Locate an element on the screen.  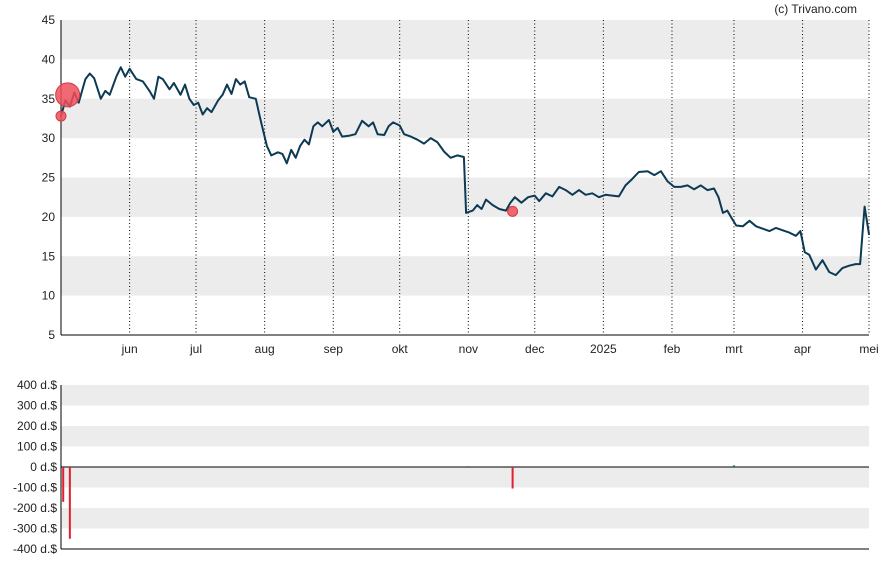
y-tick-label: 15 is located at coordinates (49, 256).